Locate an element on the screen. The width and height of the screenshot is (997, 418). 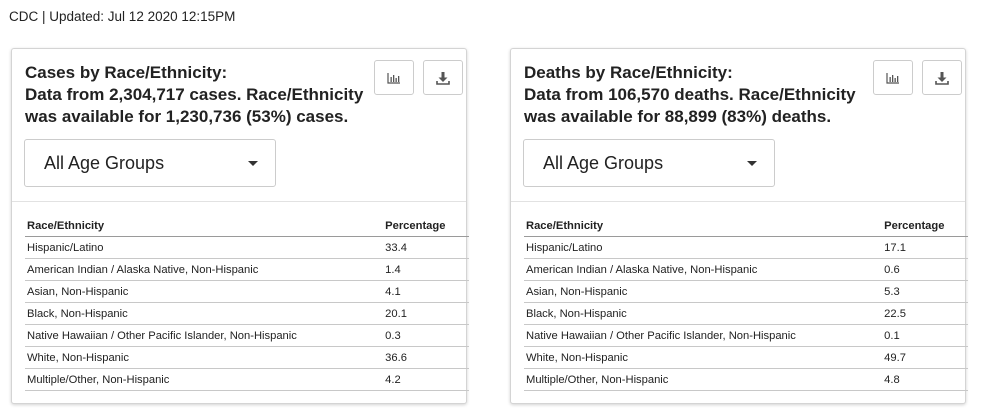
deaths-chart-view-button is located at coordinates (893, 77).